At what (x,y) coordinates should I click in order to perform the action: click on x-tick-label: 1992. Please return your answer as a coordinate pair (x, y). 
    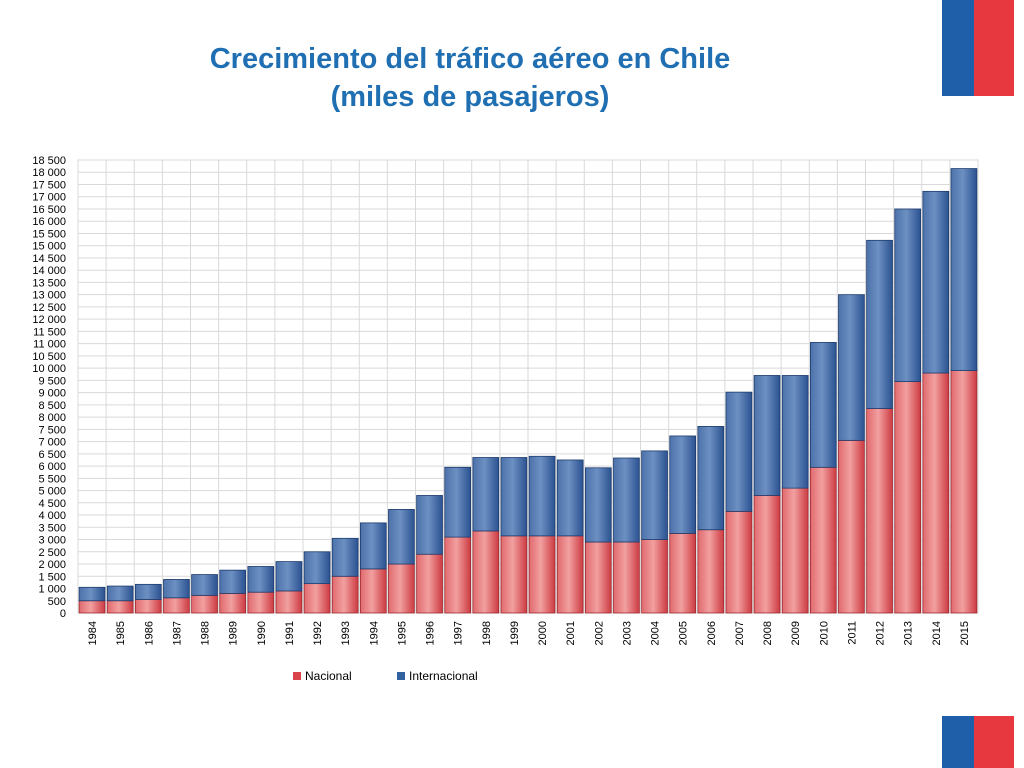
    Looking at the image, I should click on (318, 633).